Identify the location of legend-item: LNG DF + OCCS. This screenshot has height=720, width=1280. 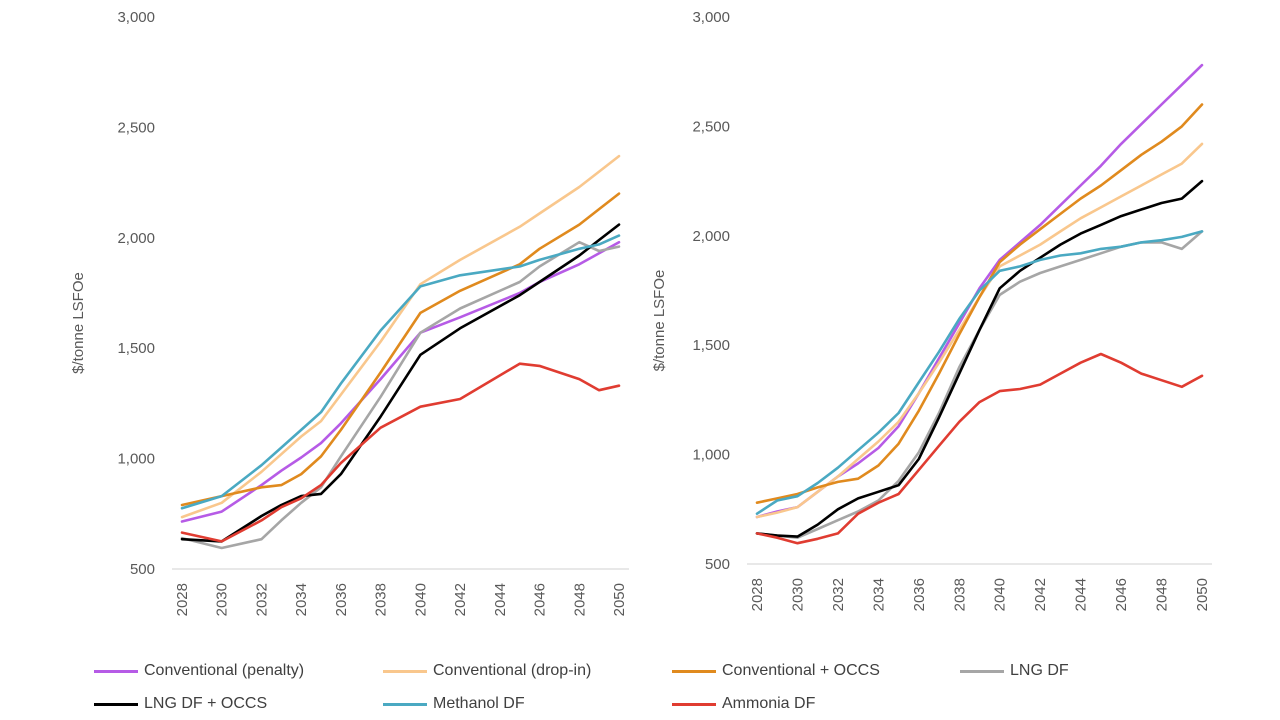
(180, 704).